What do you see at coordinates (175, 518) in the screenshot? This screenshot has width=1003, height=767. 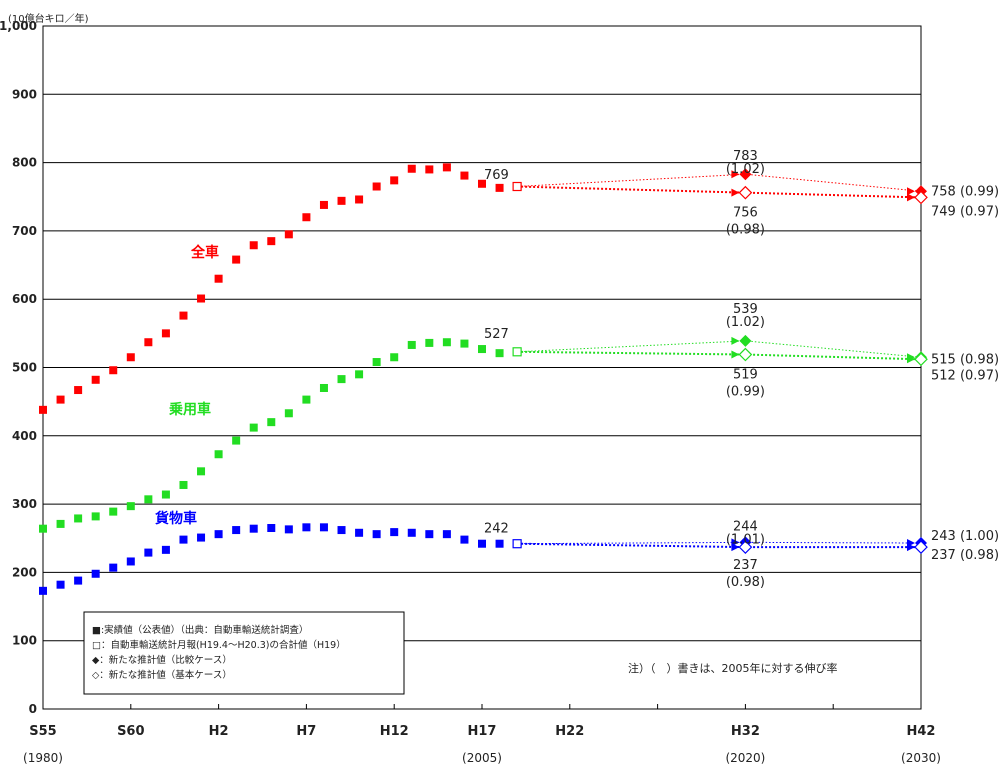 I see `series-name-label: 貨物車` at bounding box center [175, 518].